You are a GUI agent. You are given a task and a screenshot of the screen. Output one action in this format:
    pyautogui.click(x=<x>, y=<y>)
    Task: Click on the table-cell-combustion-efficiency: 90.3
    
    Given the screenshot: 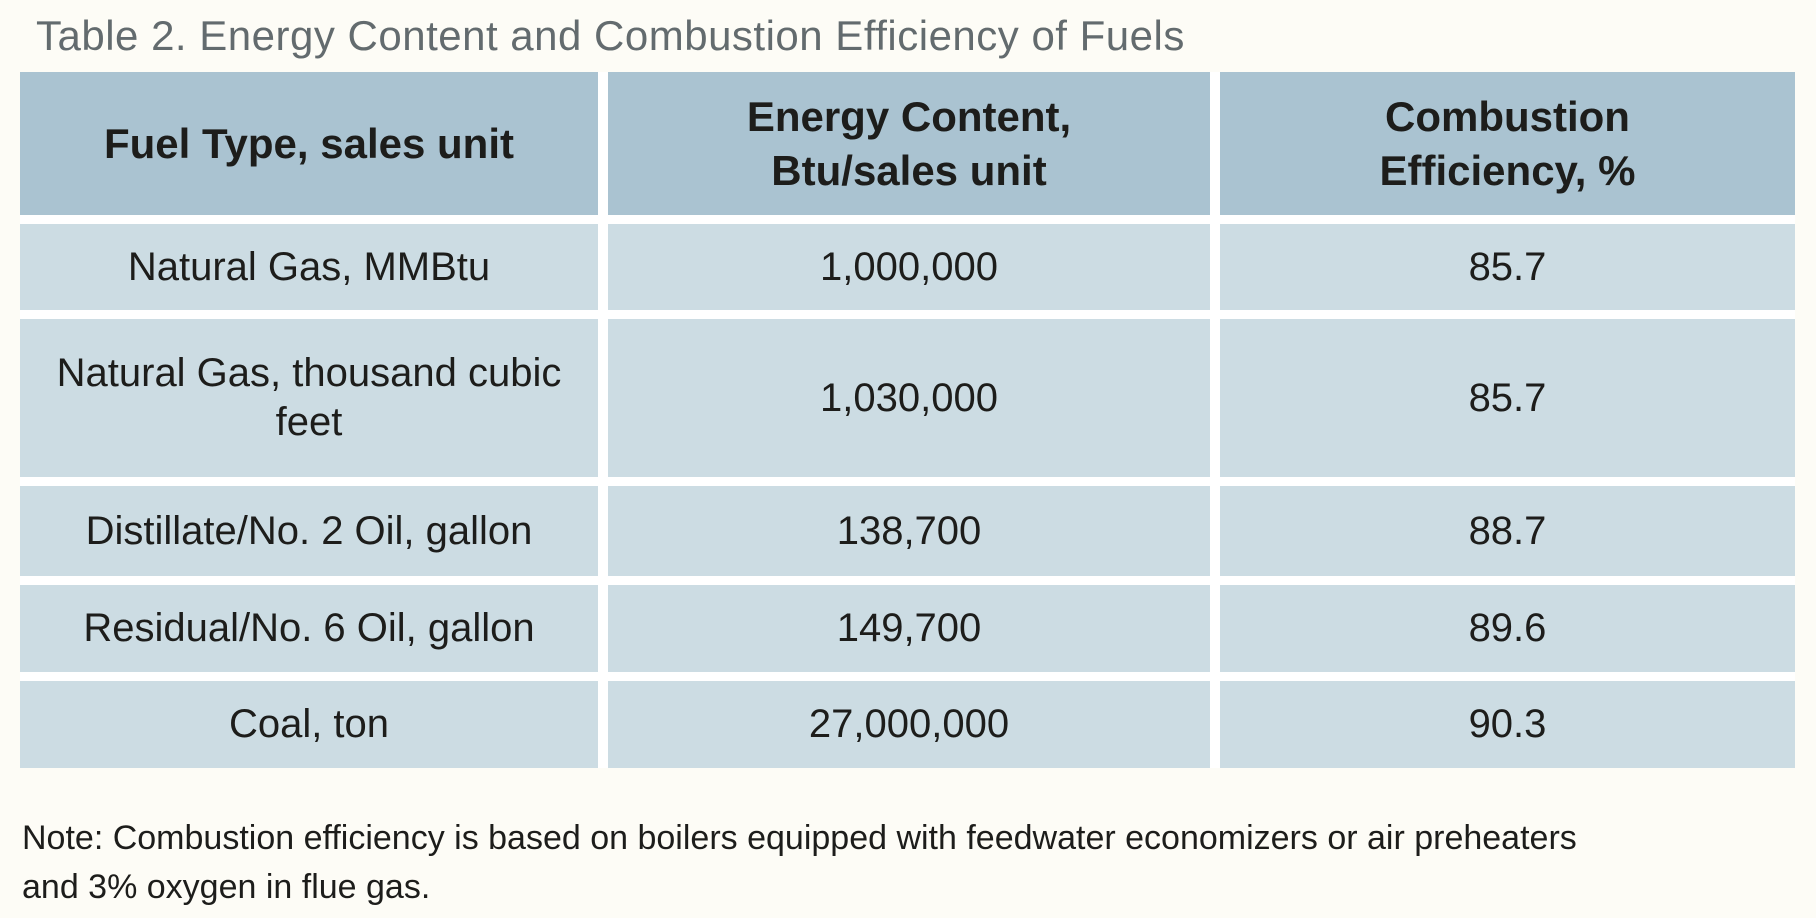 What is the action you would take?
    pyautogui.click(x=1507, y=724)
    